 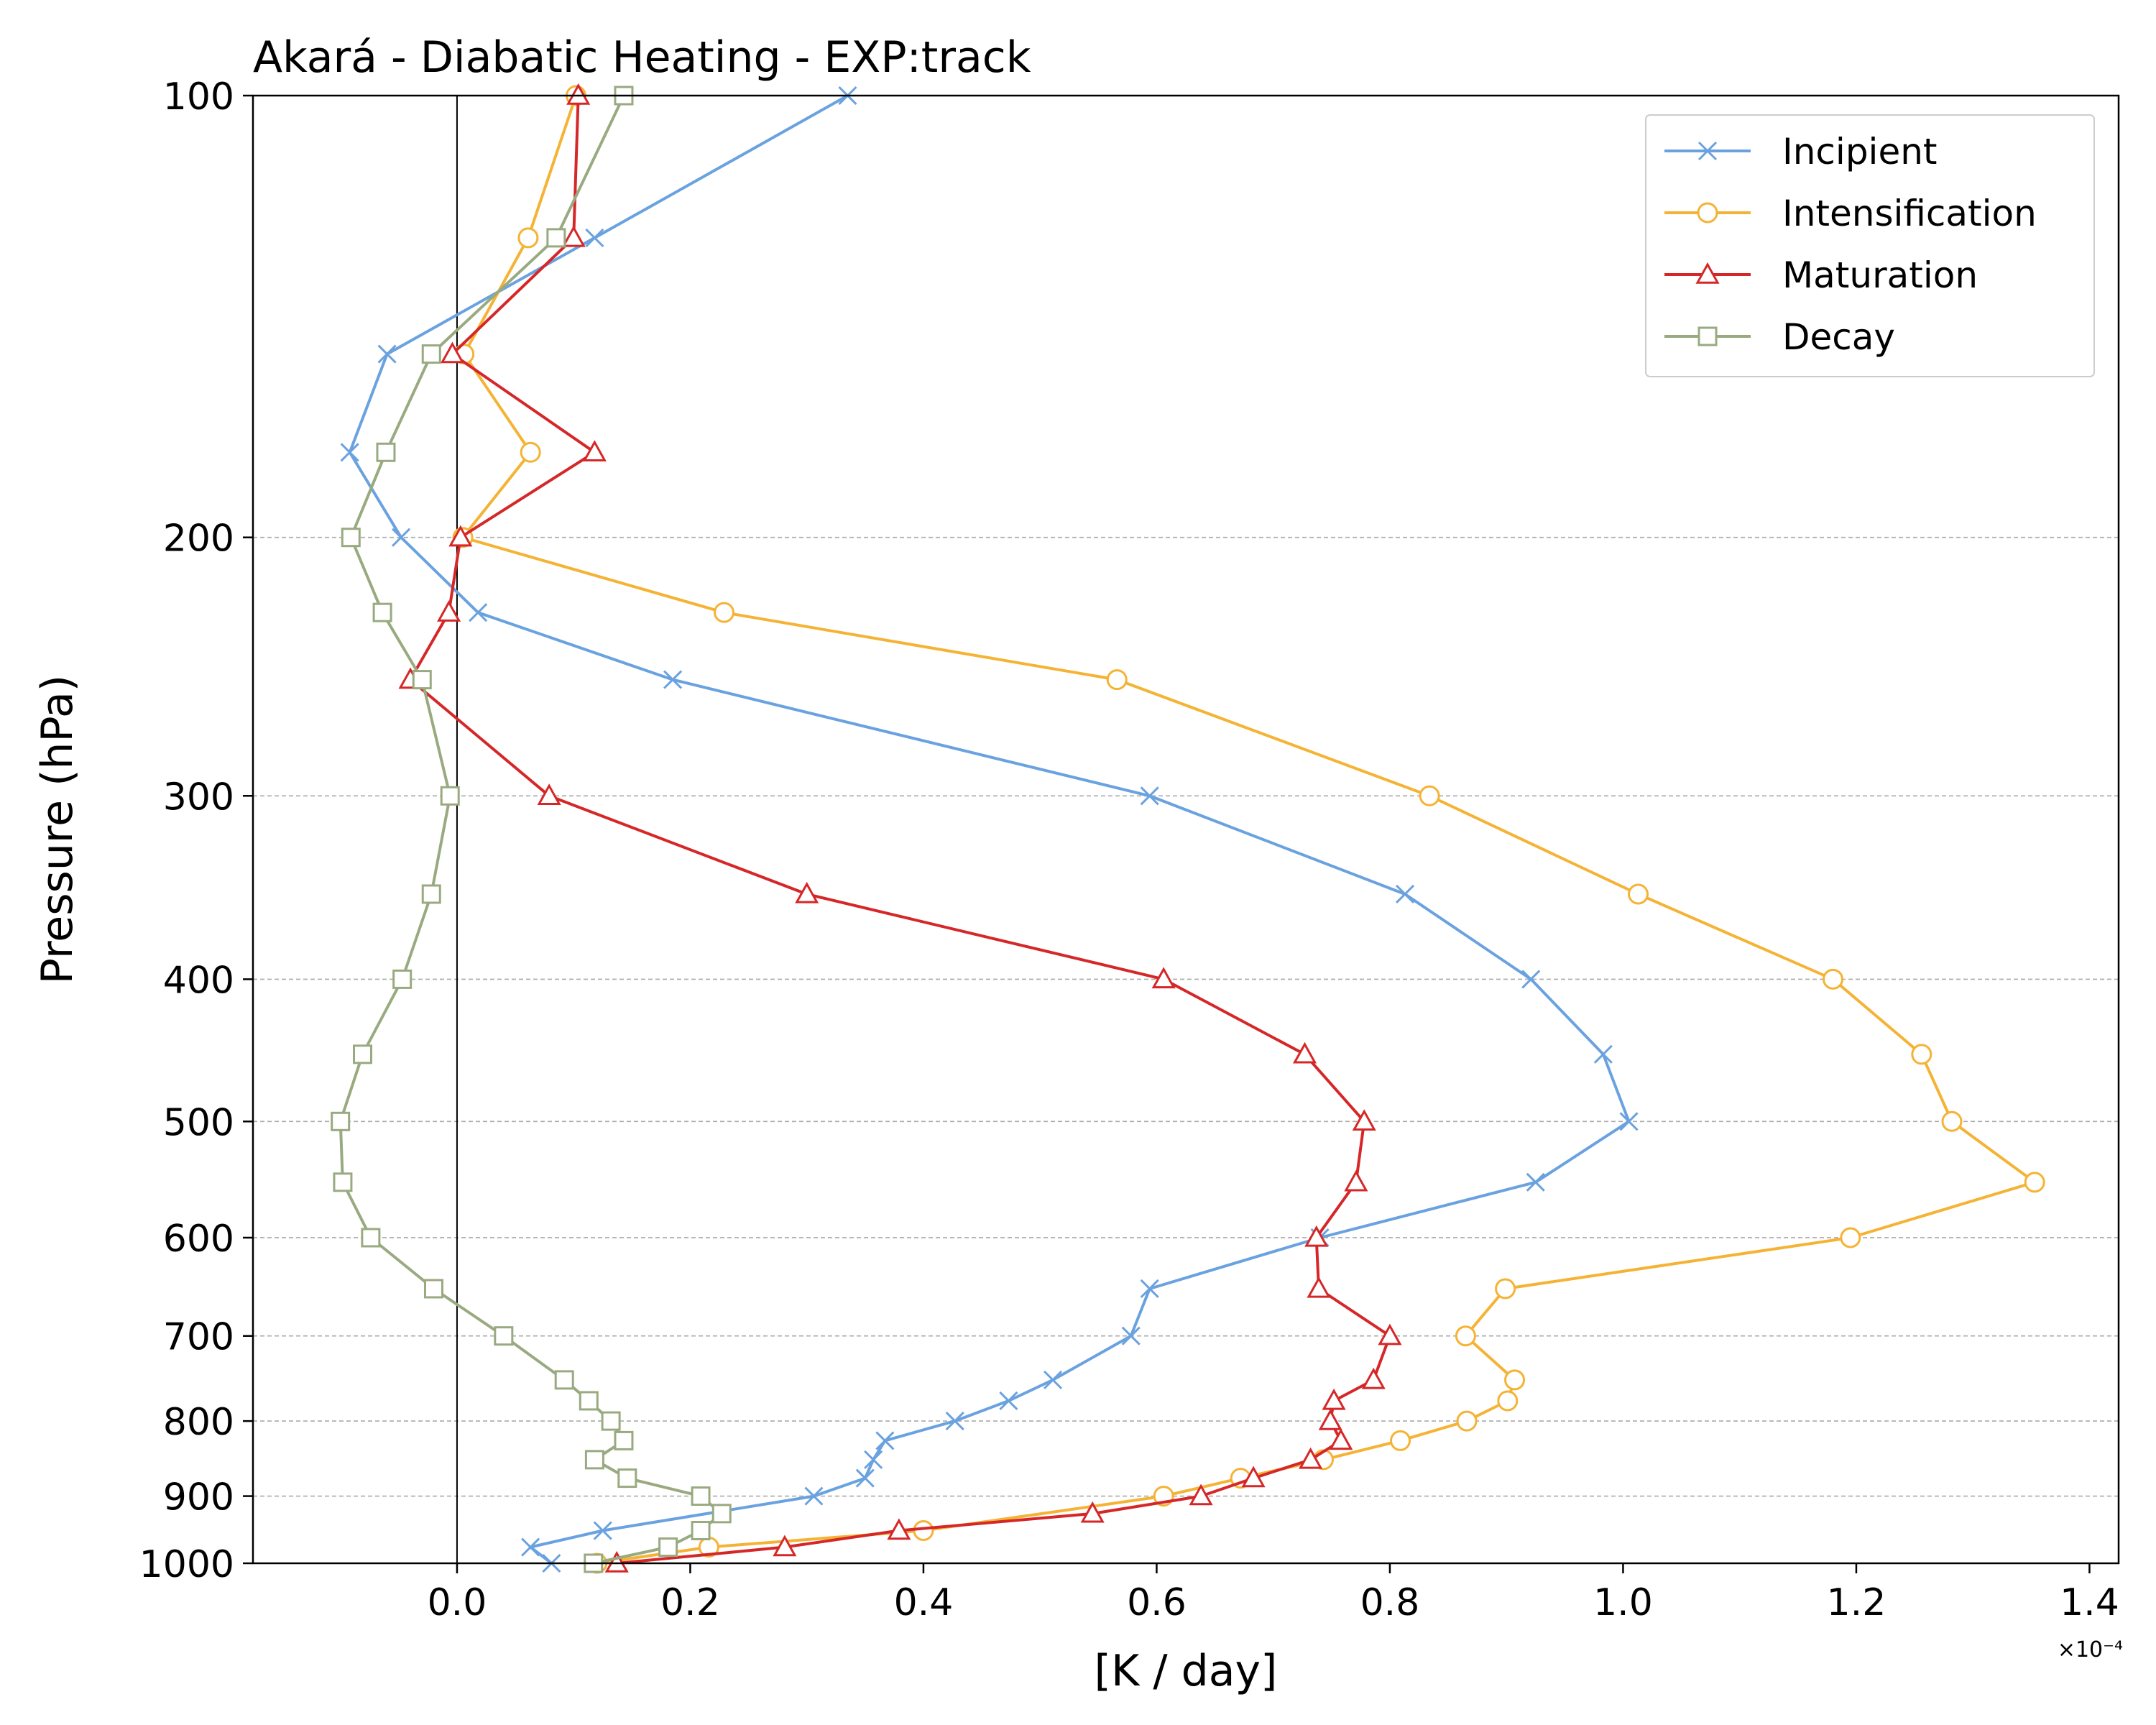 I want to click on y-tick-label: 700, so click(x=199, y=1337).